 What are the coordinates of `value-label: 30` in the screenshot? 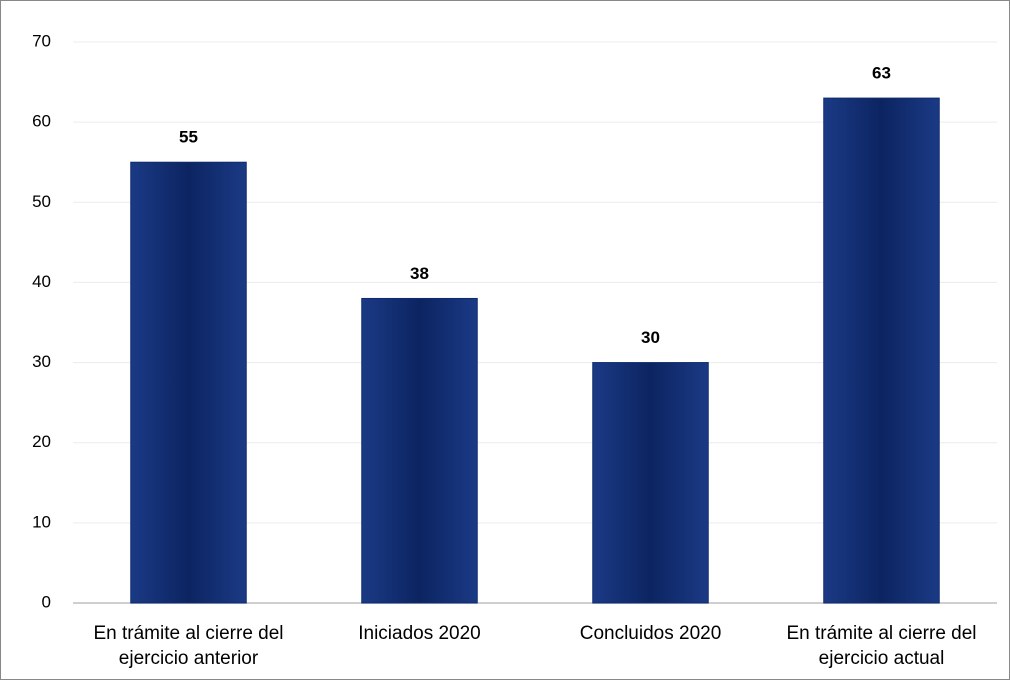 It's located at (650, 337).